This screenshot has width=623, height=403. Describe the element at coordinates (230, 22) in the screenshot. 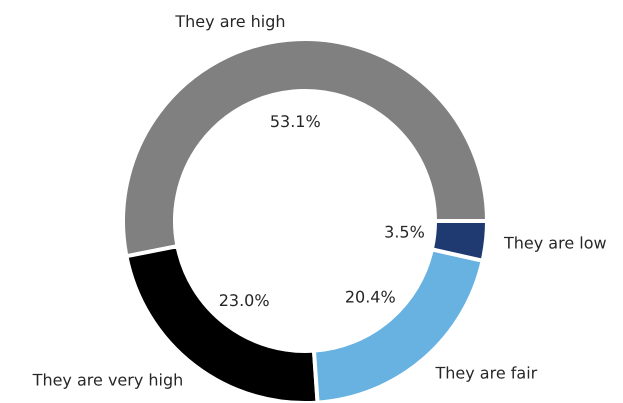

I see `slice-label: They are high` at that location.